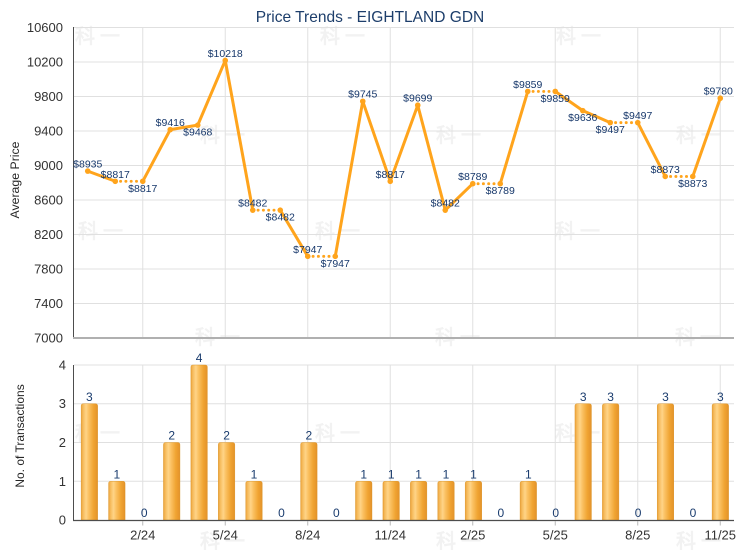 The image size is (740, 555). Describe the element at coordinates (555, 534) in the screenshot. I see `svg-text: 5/25` at that location.